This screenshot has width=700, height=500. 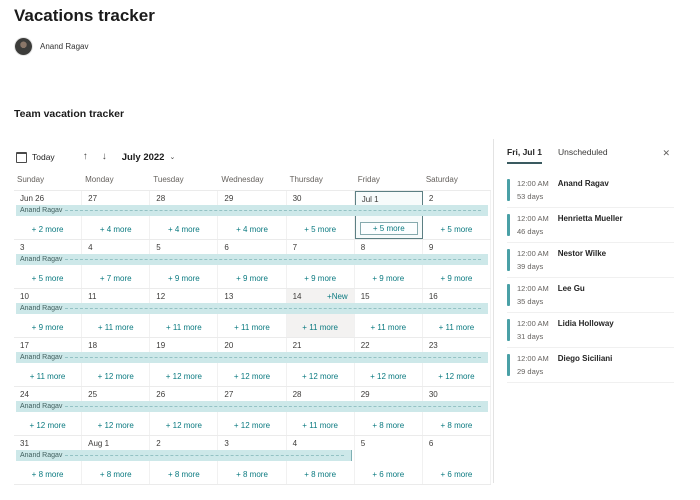 What do you see at coordinates (115, 278) in the screenshot?
I see `more-events-link: + 7 more` at bounding box center [115, 278].